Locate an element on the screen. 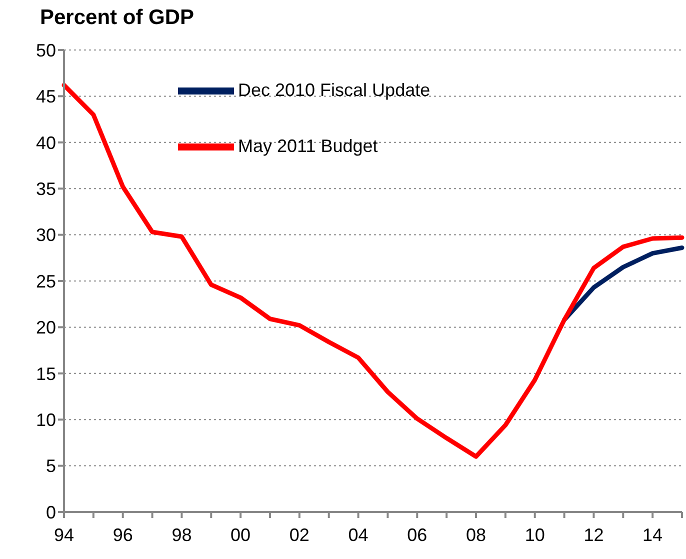 The height and width of the screenshot is (559, 686). x-tick-label: 10 is located at coordinates (534, 534).